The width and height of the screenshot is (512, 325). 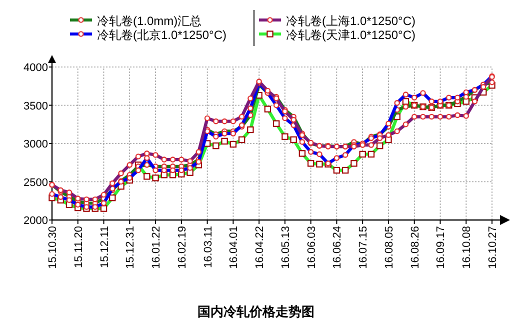 I want to click on y-tick-label: 3000, so click(x=36, y=144).